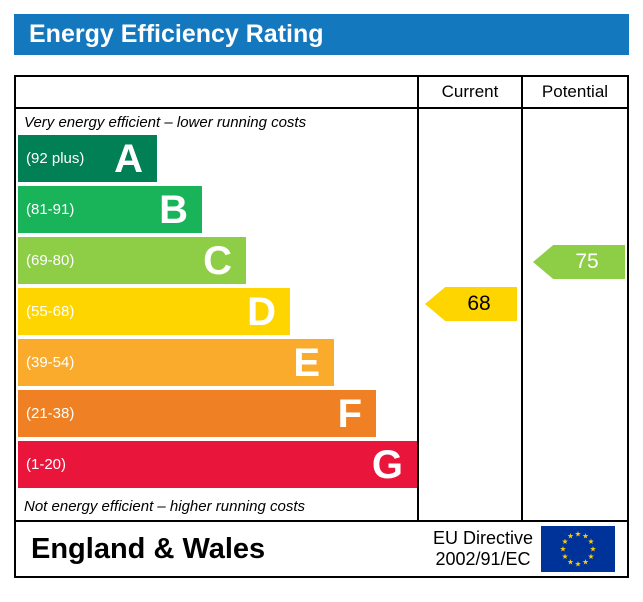 This screenshot has width=643, height=602. What do you see at coordinates (173, 209) in the screenshot?
I see `band-b-letter: B` at bounding box center [173, 209].